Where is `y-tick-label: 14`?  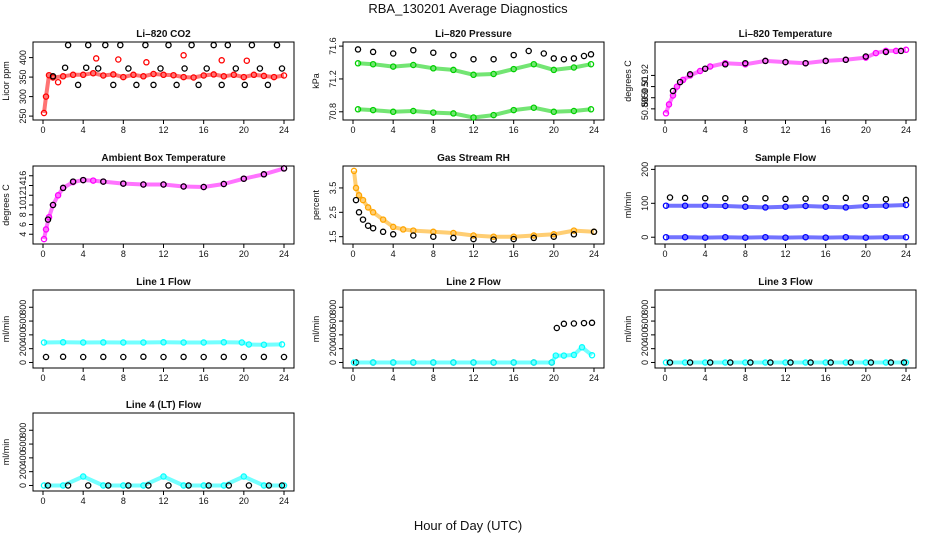 y-tick-label: 14 is located at coordinates (23, 185).